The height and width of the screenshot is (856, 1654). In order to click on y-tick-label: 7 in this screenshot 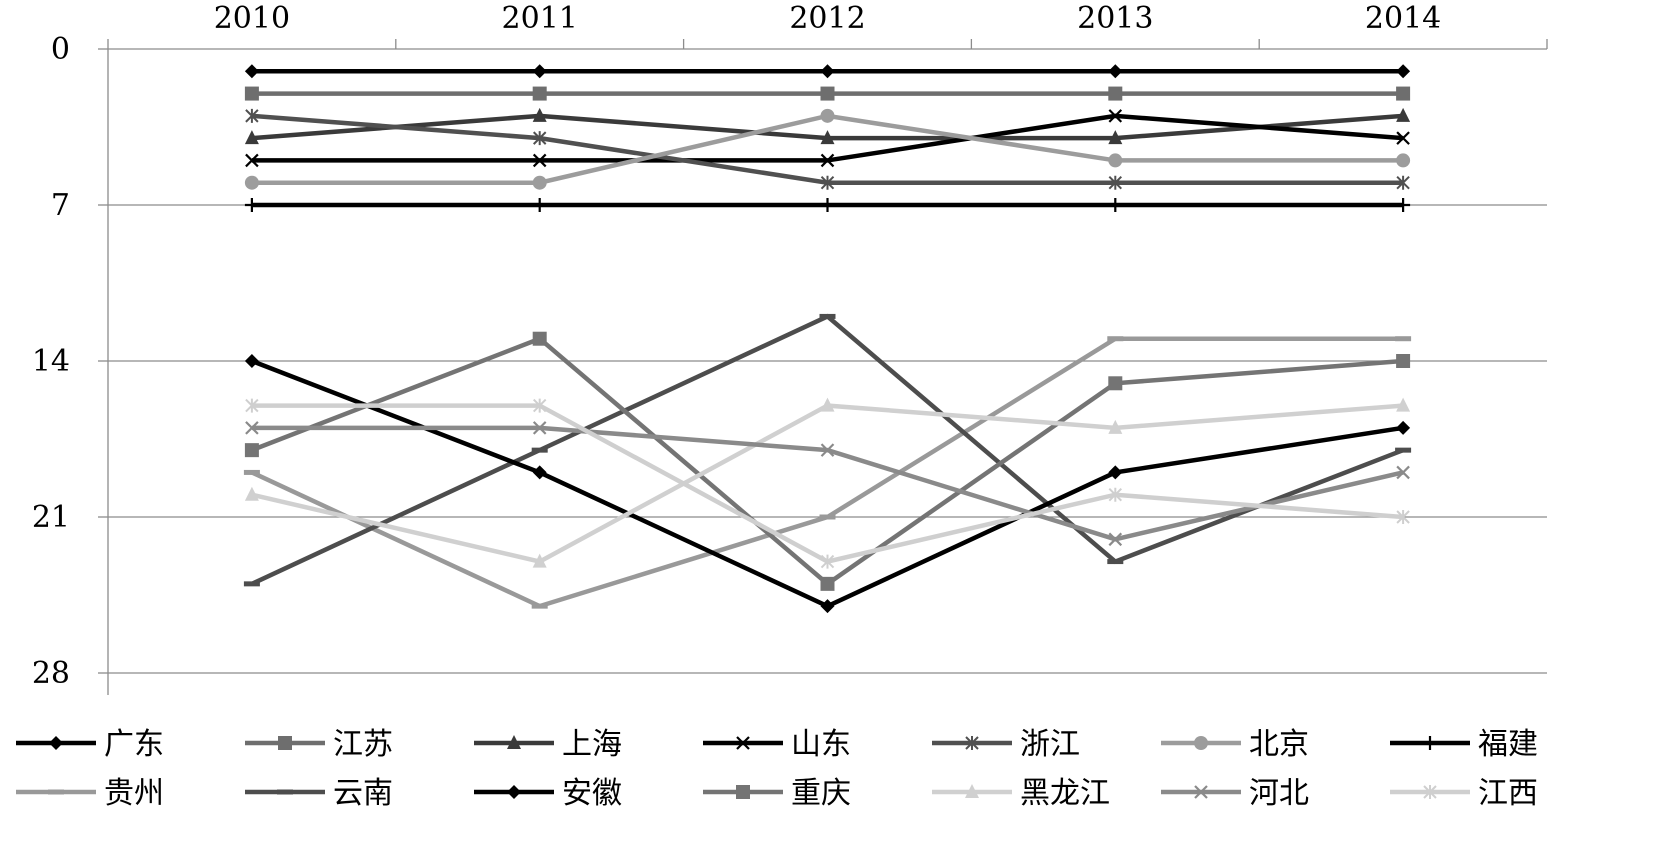, I will do `click(60, 205)`.